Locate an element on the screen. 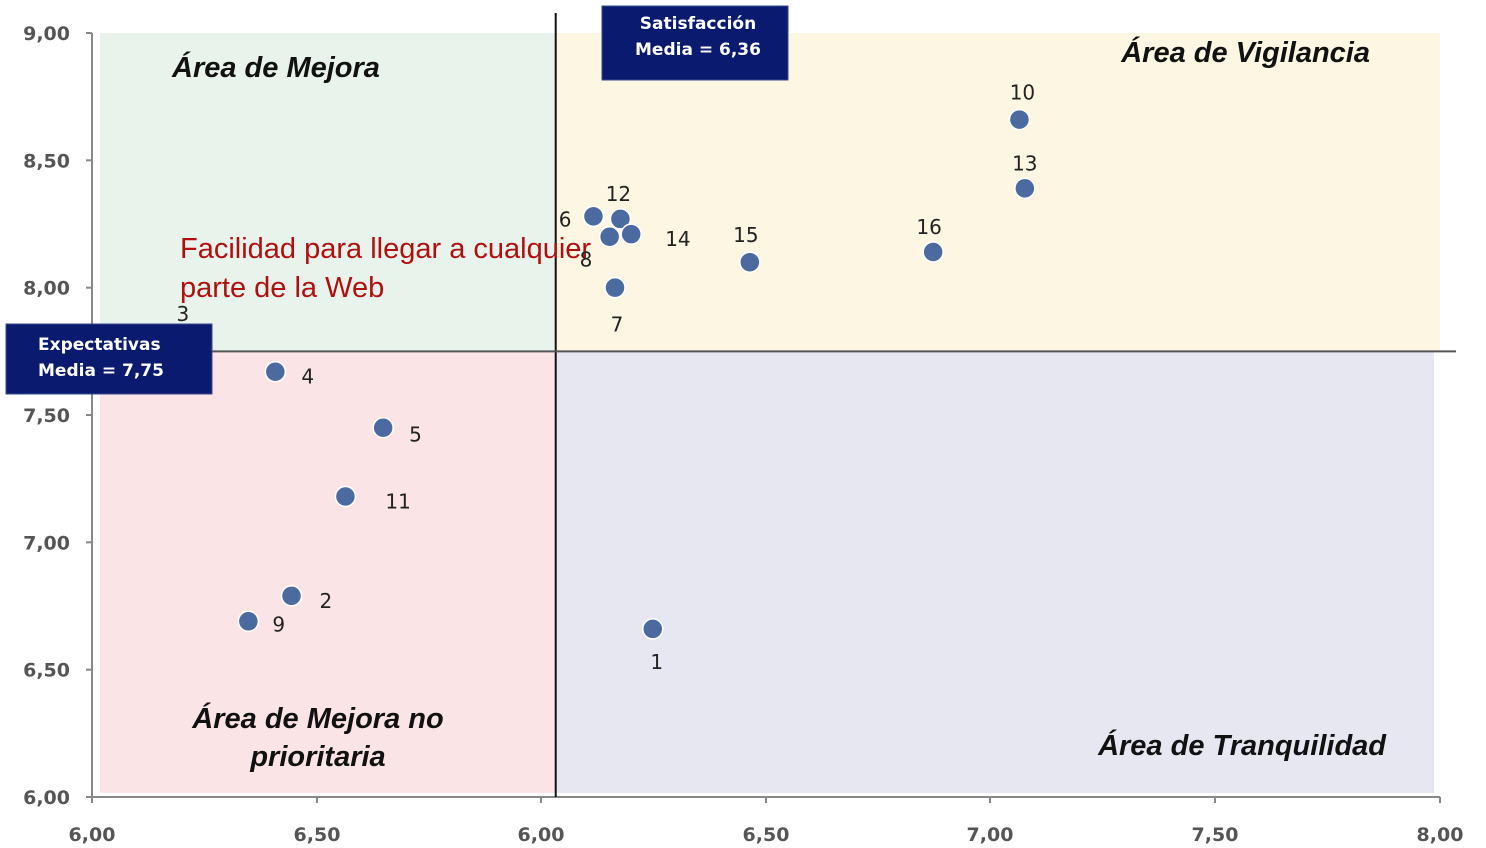  data-point-label: 5 is located at coordinates (415, 435).